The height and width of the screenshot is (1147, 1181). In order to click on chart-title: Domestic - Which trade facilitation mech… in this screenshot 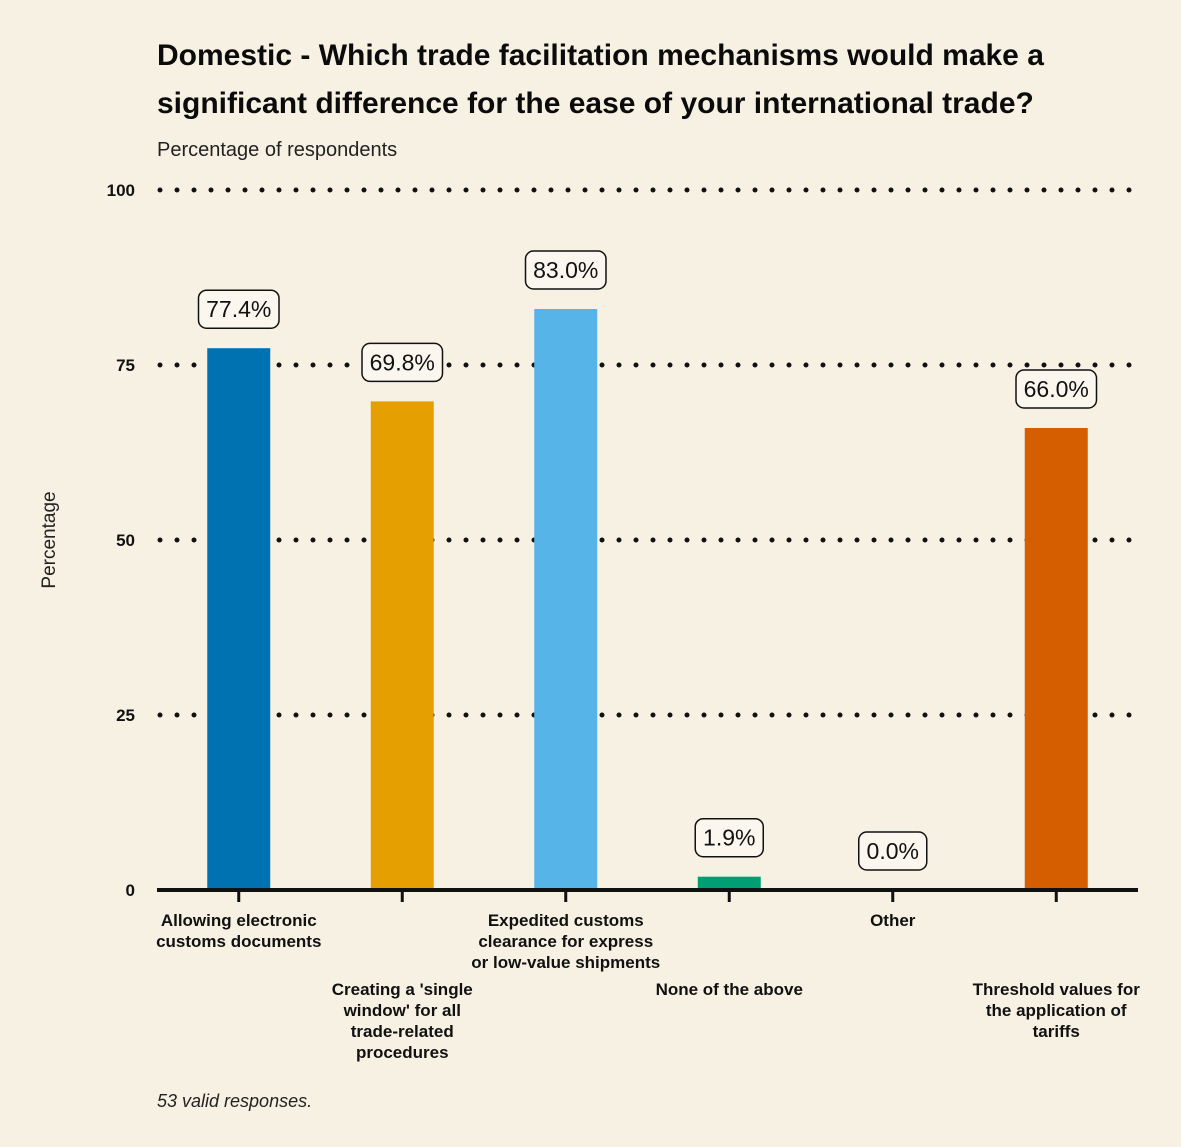, I will do `click(600, 79)`.